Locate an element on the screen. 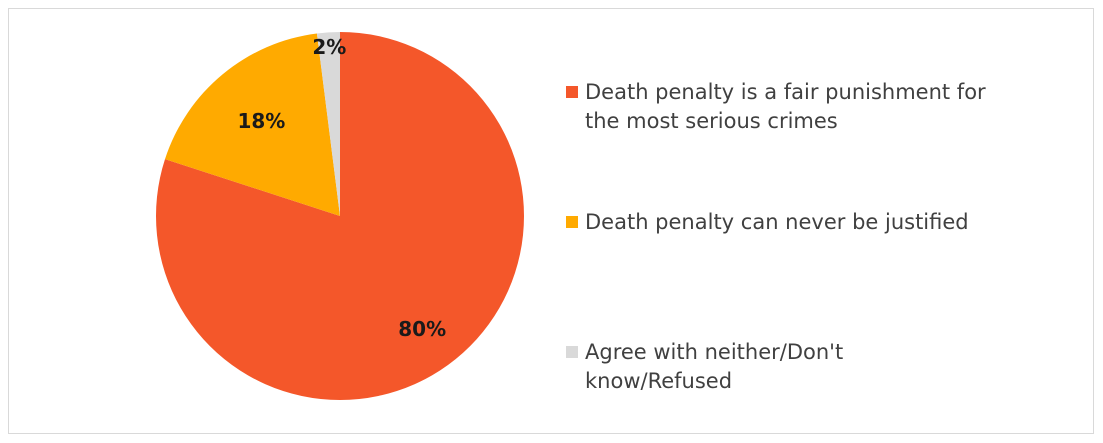  pie-slice-never-justified is located at coordinates (252, 124).